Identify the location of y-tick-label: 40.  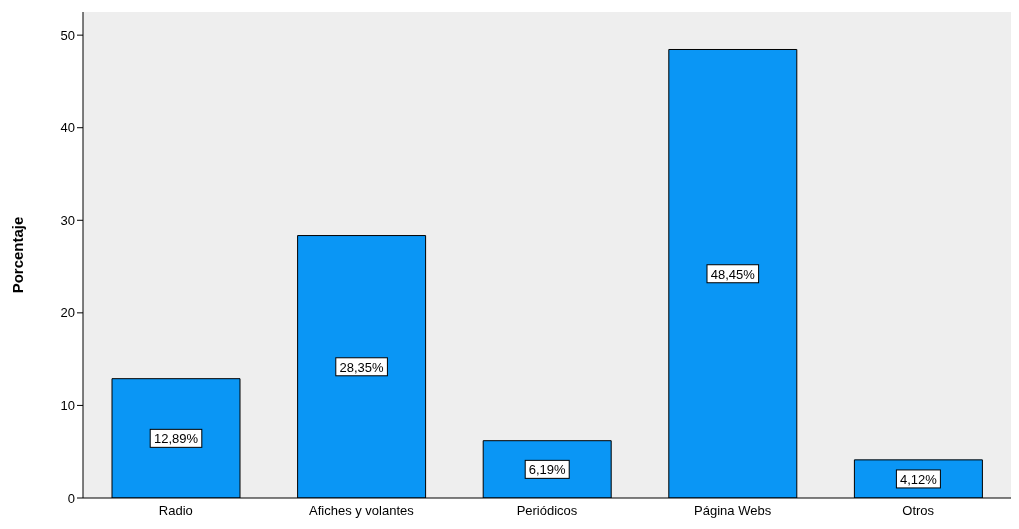
(67, 128).